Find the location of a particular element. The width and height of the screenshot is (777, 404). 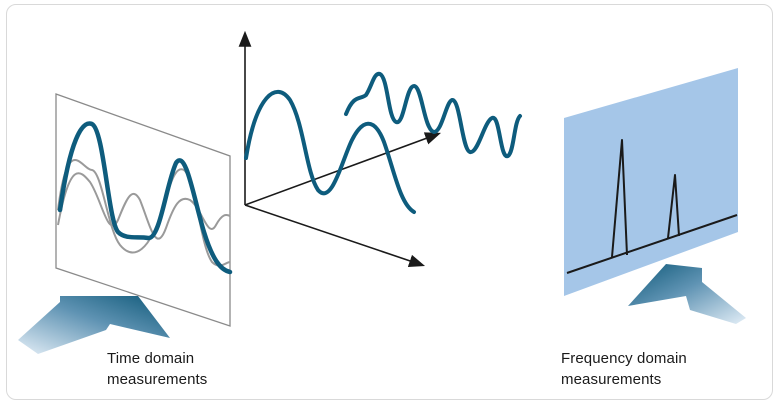

time-domain-caption: Time domain measurements is located at coordinates (157, 369).